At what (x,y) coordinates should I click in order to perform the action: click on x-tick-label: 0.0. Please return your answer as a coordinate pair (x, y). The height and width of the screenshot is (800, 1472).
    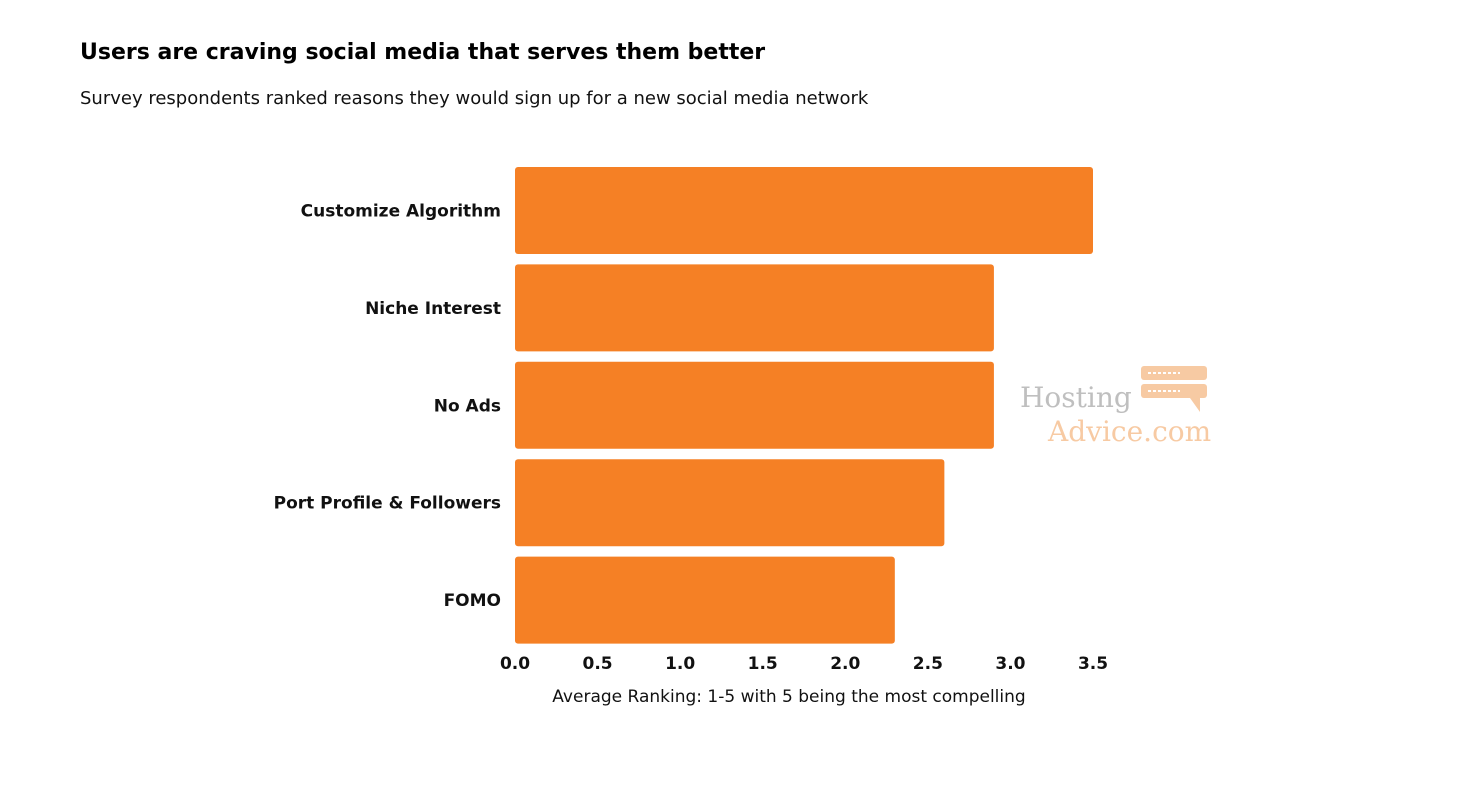
    Looking at the image, I should click on (515, 664).